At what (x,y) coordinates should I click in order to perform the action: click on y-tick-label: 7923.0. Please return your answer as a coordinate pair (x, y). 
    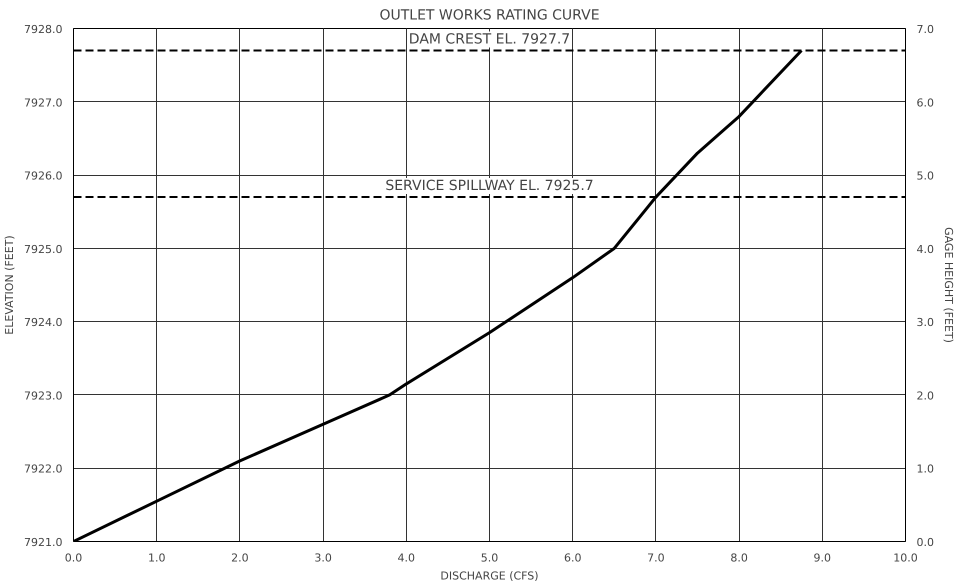
    Looking at the image, I should click on (43, 395).